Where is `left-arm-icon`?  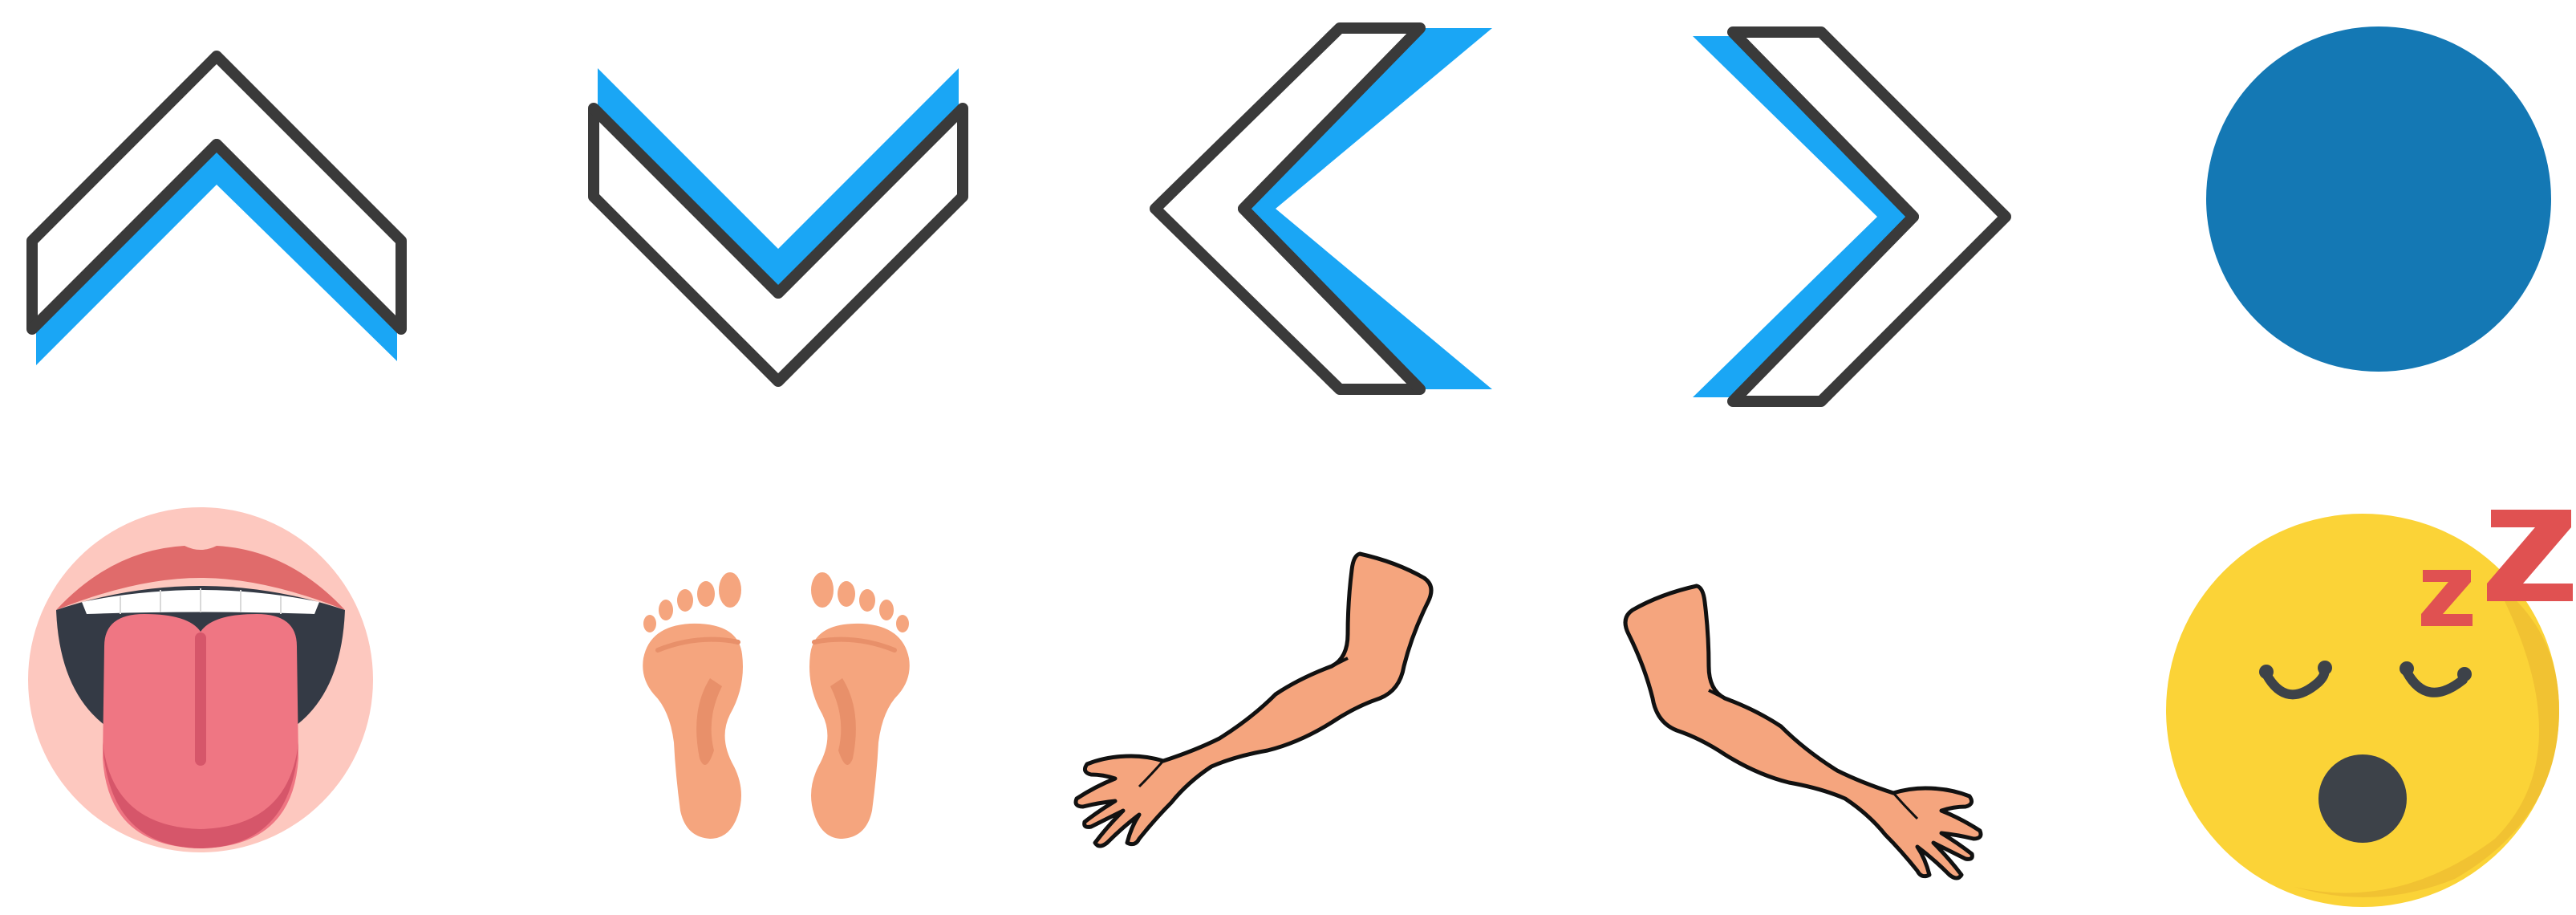
left-arm-icon is located at coordinates (1259, 707).